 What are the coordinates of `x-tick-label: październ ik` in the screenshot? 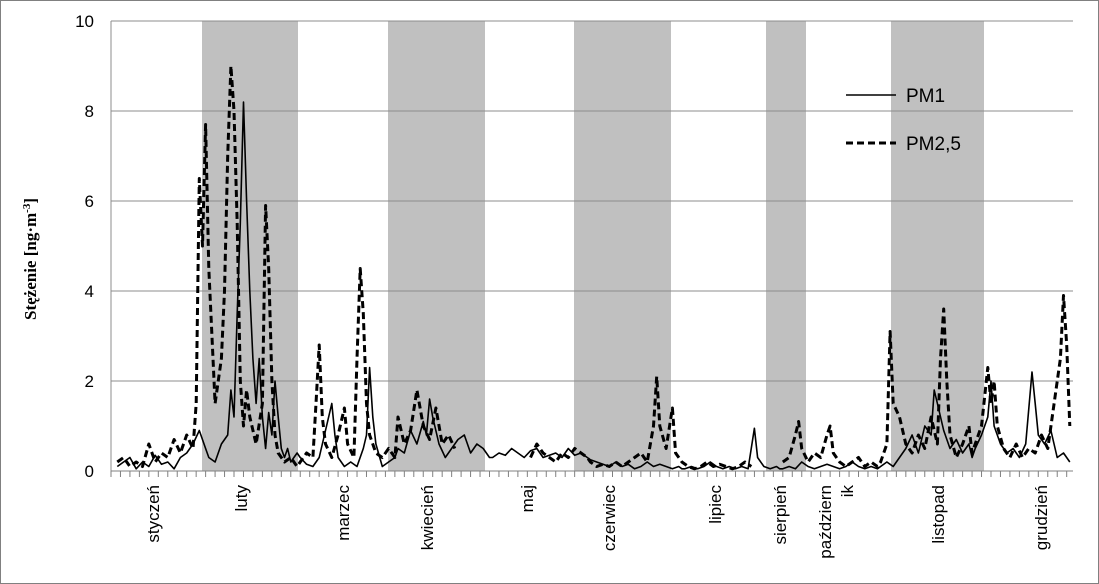 It's located at (836, 522).